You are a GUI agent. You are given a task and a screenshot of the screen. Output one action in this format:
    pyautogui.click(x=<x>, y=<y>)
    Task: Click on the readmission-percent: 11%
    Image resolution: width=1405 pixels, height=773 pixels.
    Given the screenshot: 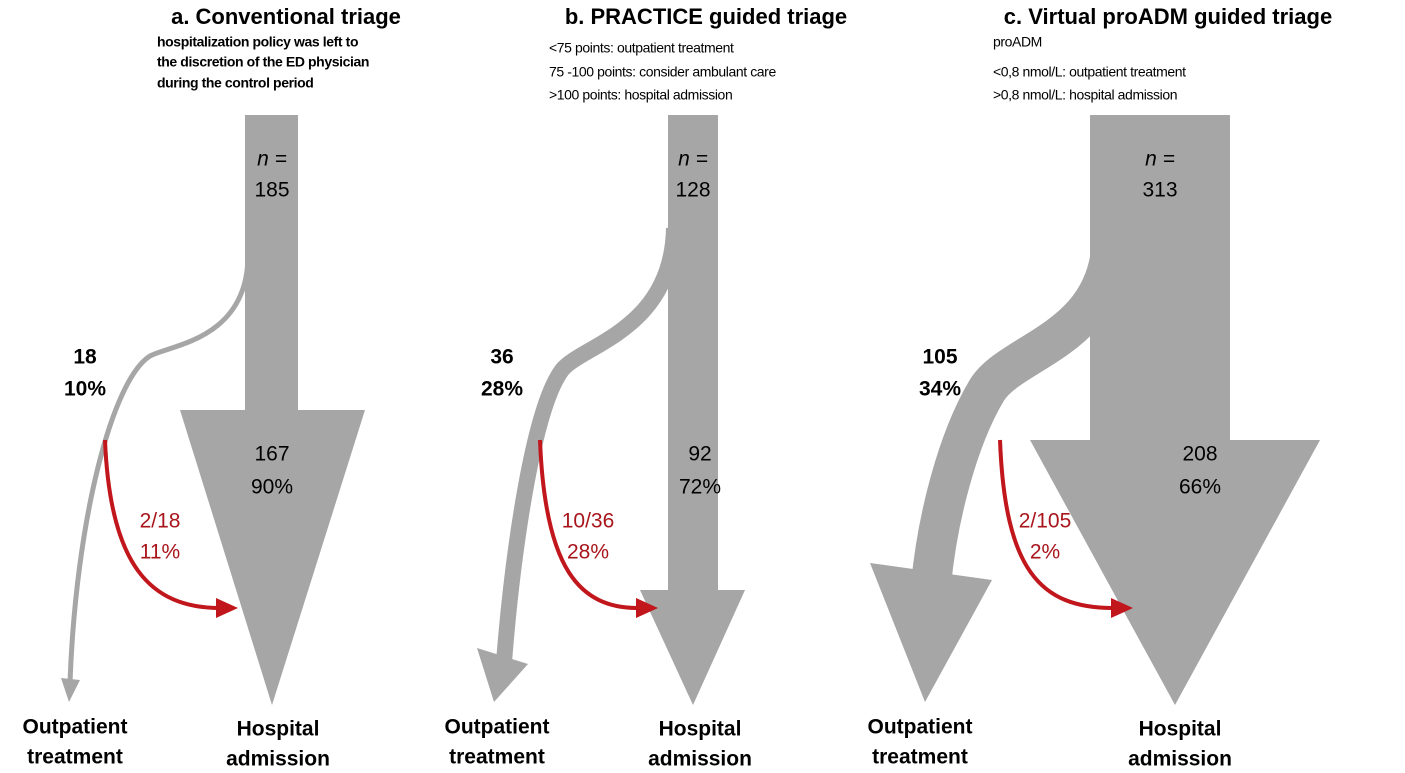 What is the action you would take?
    pyautogui.click(x=160, y=552)
    